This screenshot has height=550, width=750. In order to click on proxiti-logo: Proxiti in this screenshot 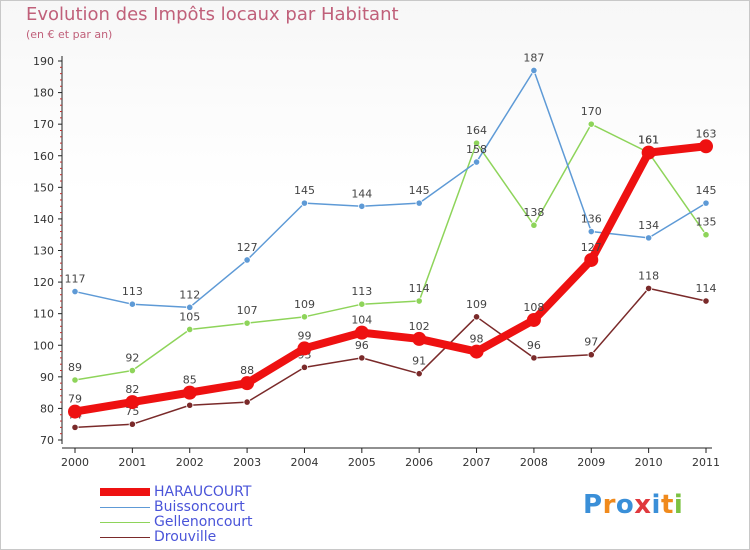, I will do `click(633, 505)`.